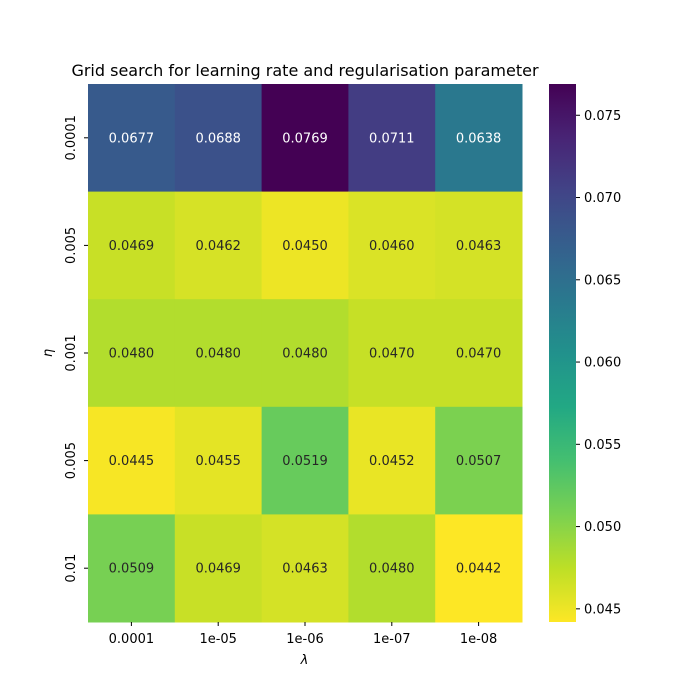  Describe the element at coordinates (479, 639) in the screenshot. I see `x-tick-label: 1e-08` at that location.